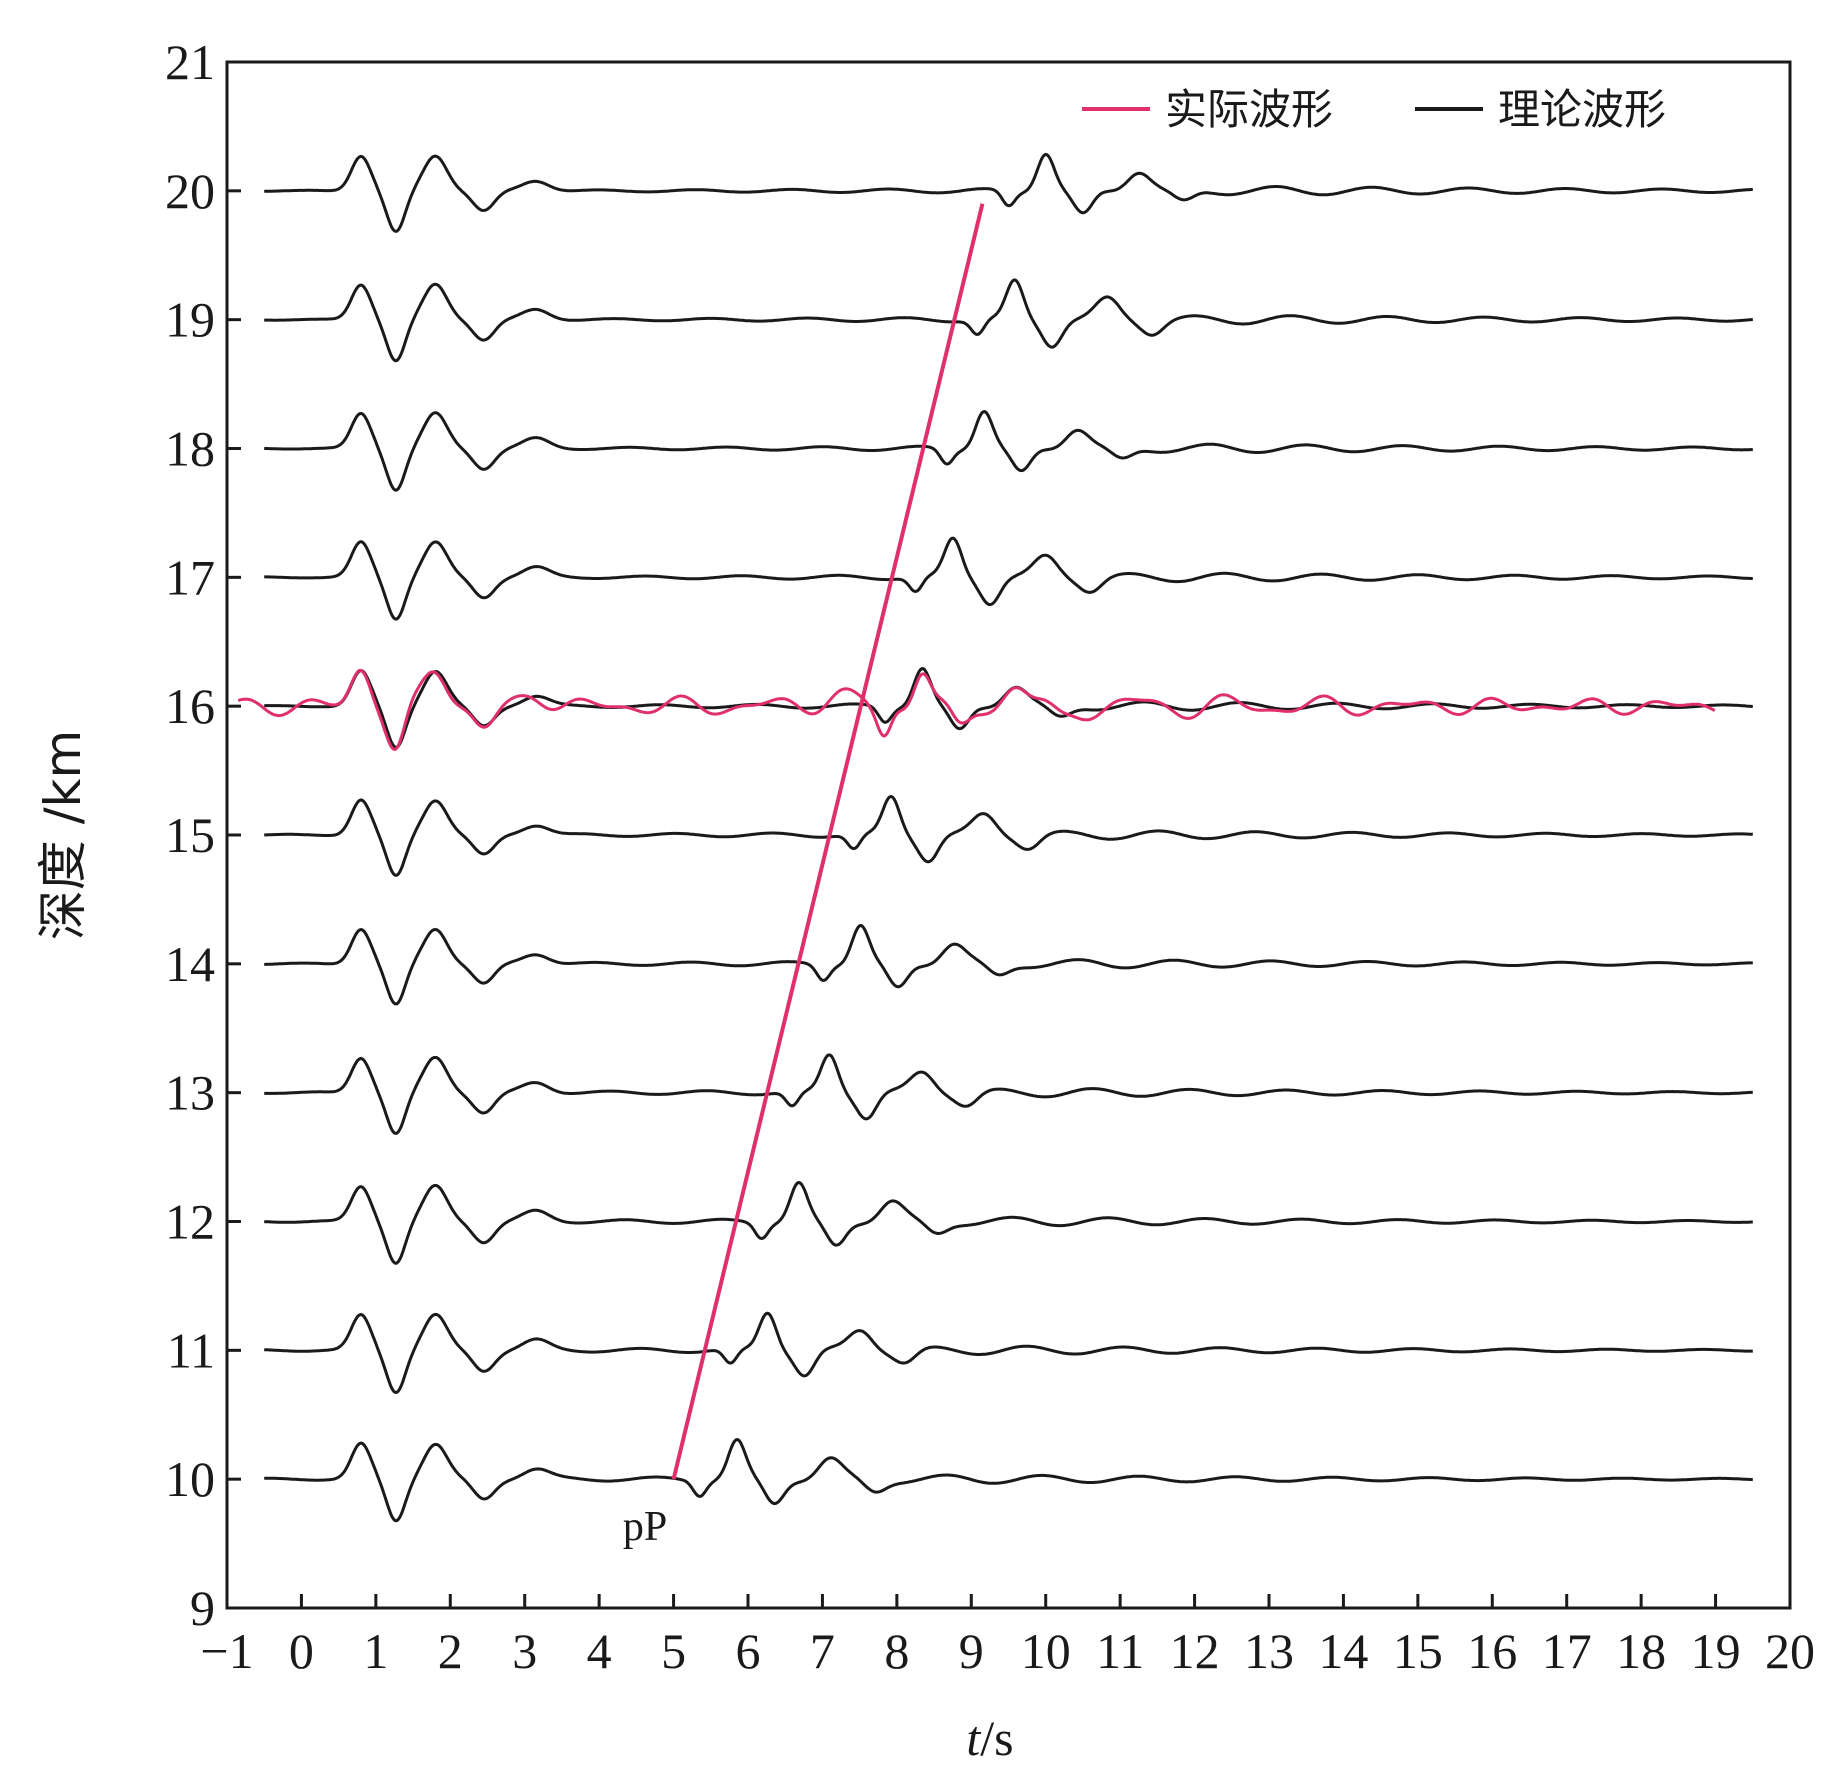 This screenshot has width=1843, height=1772. Describe the element at coordinates (190, 964) in the screenshot. I see `y-tick-label: 14` at that location.